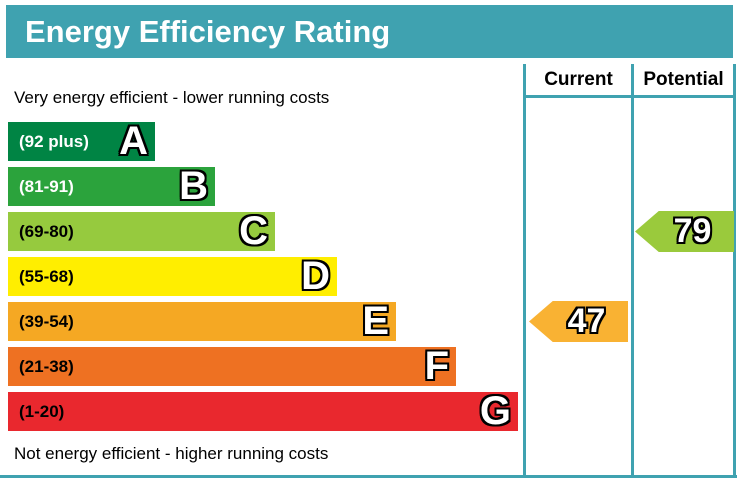 This screenshot has height=483, width=738. What do you see at coordinates (578, 79) in the screenshot?
I see `column-header-current: Current` at bounding box center [578, 79].